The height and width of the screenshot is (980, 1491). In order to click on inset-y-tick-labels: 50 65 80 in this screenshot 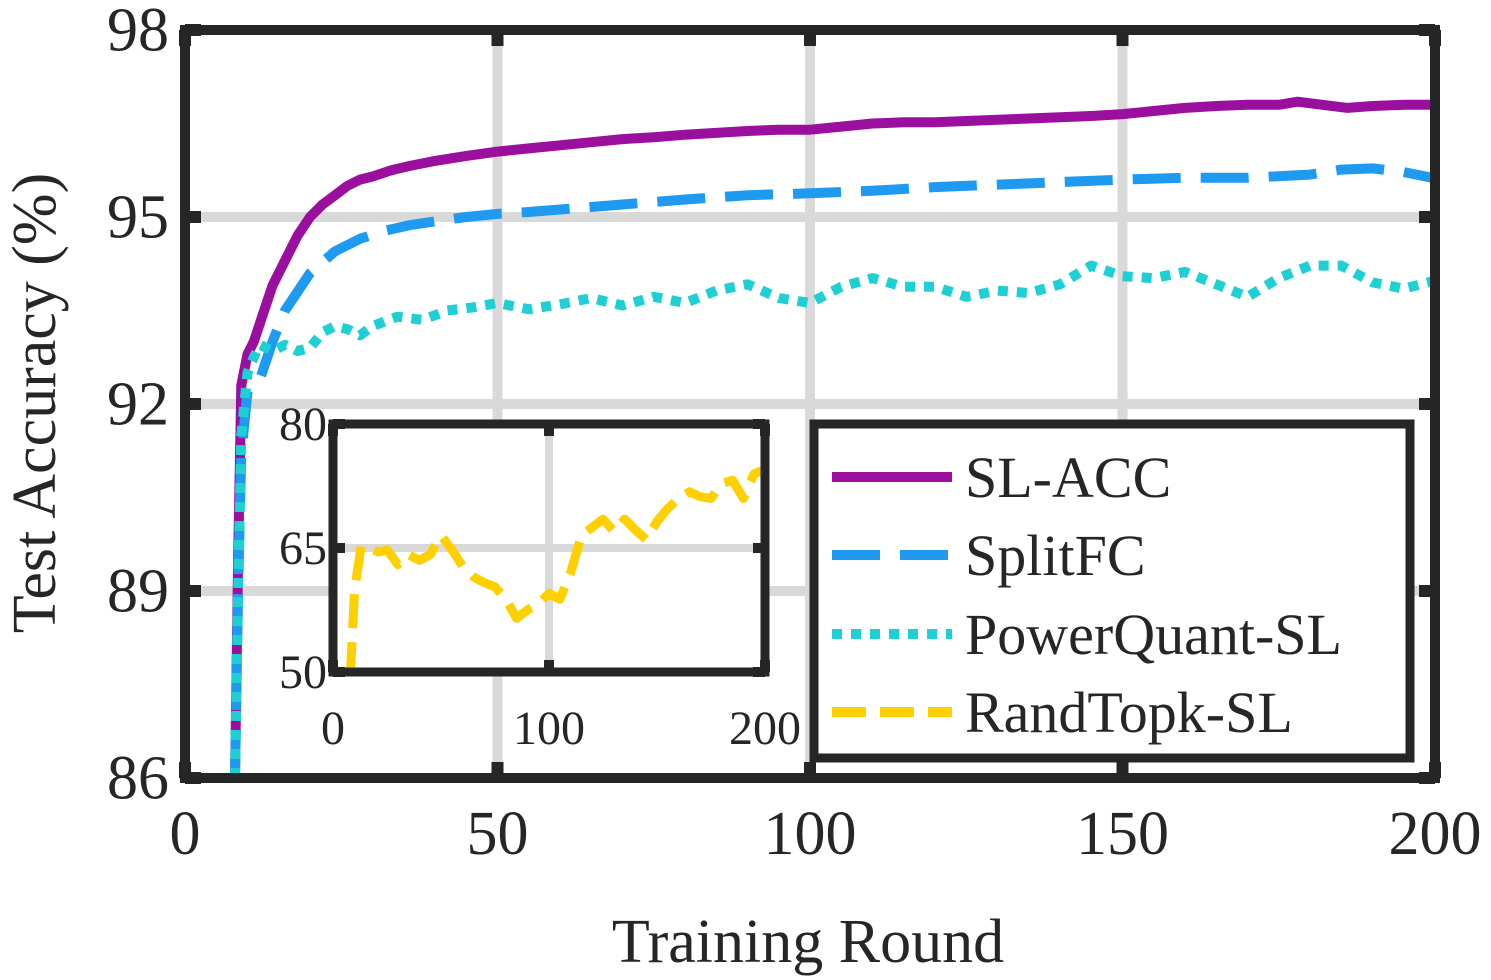, I will do `click(303, 548)`.